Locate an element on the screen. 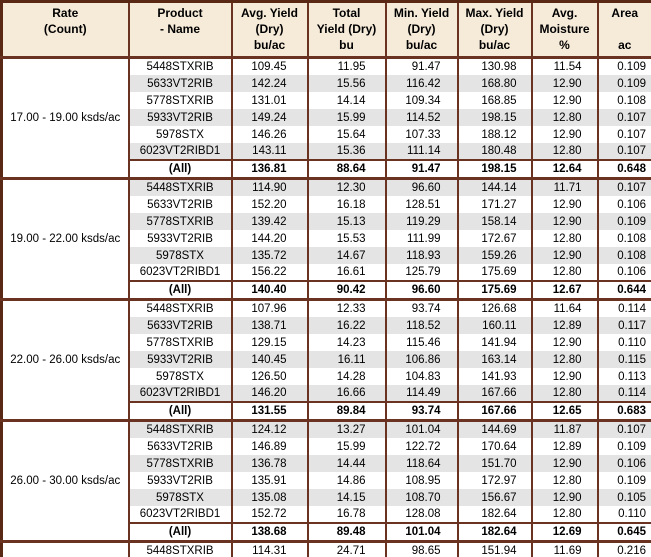 The image size is (651, 557). total-yield-cell: 15.56 is located at coordinates (346, 83).